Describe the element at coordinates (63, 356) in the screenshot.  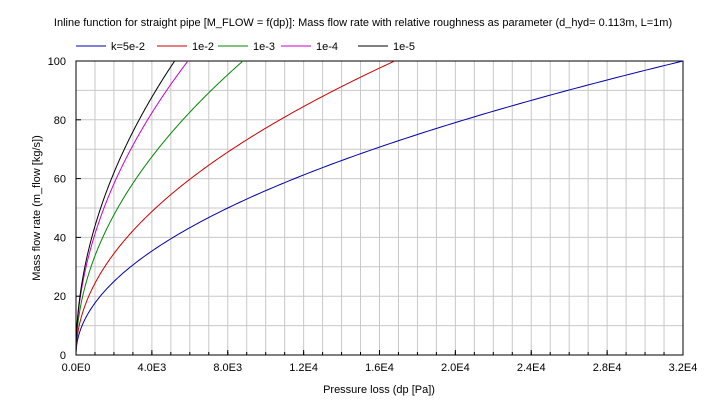
I see `y-tick-label: 0` at that location.